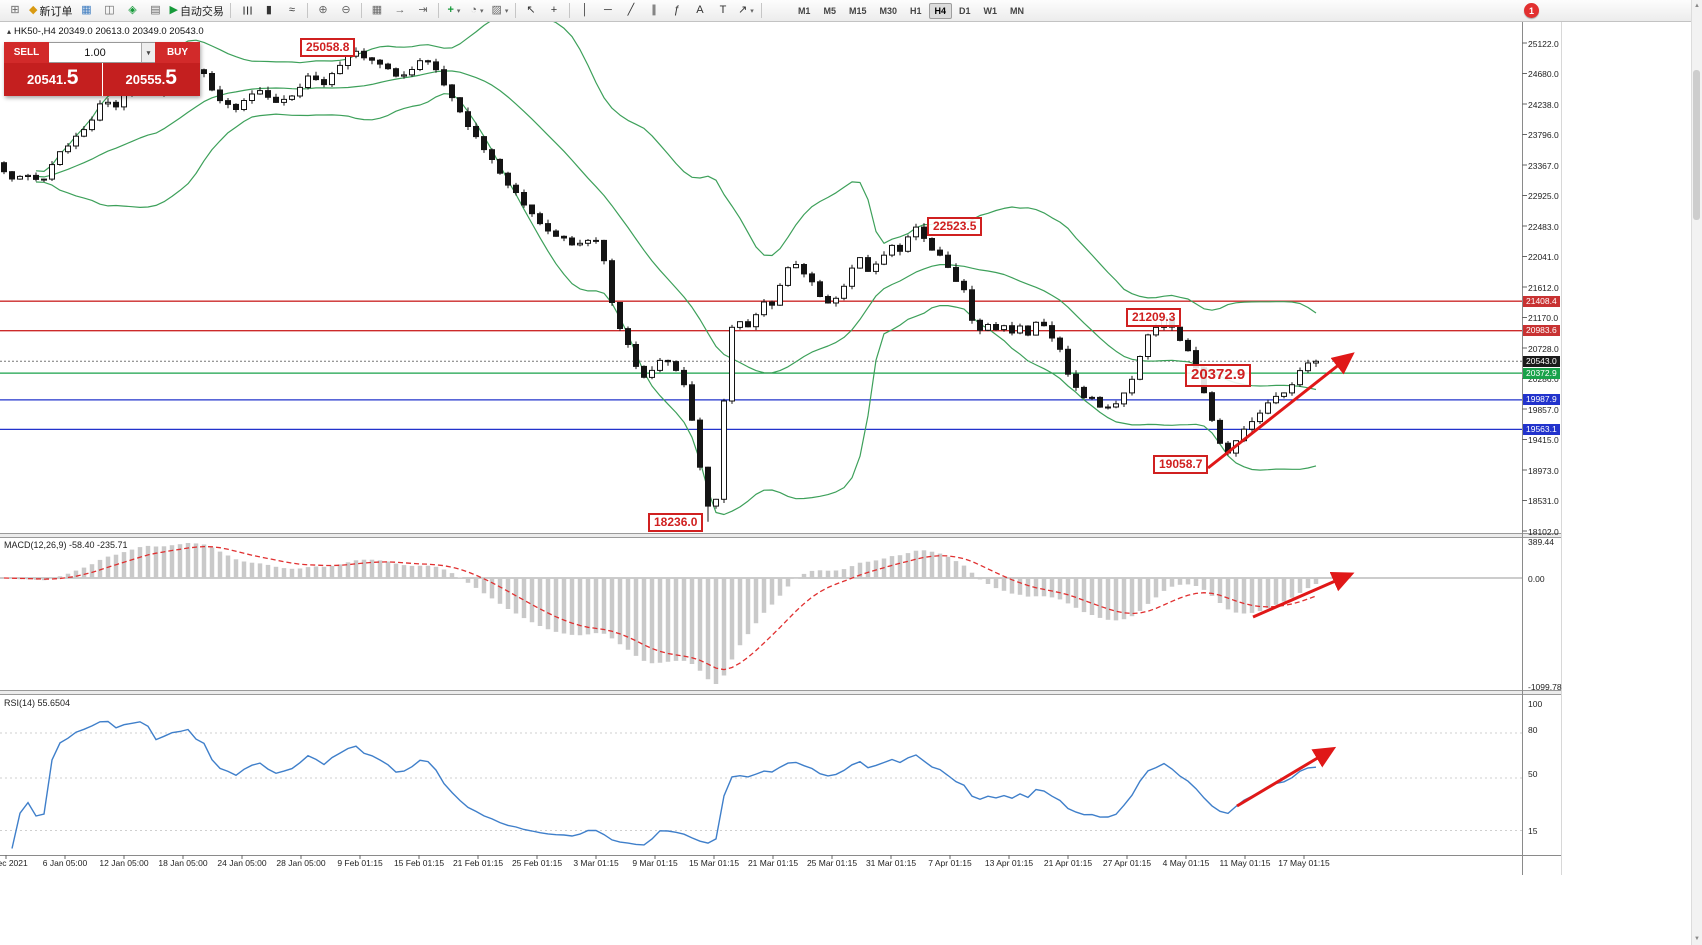 Image resolution: width=1702 pixels, height=945 pixels. I want to click on indicators-button: + ▾, so click(454, 11).